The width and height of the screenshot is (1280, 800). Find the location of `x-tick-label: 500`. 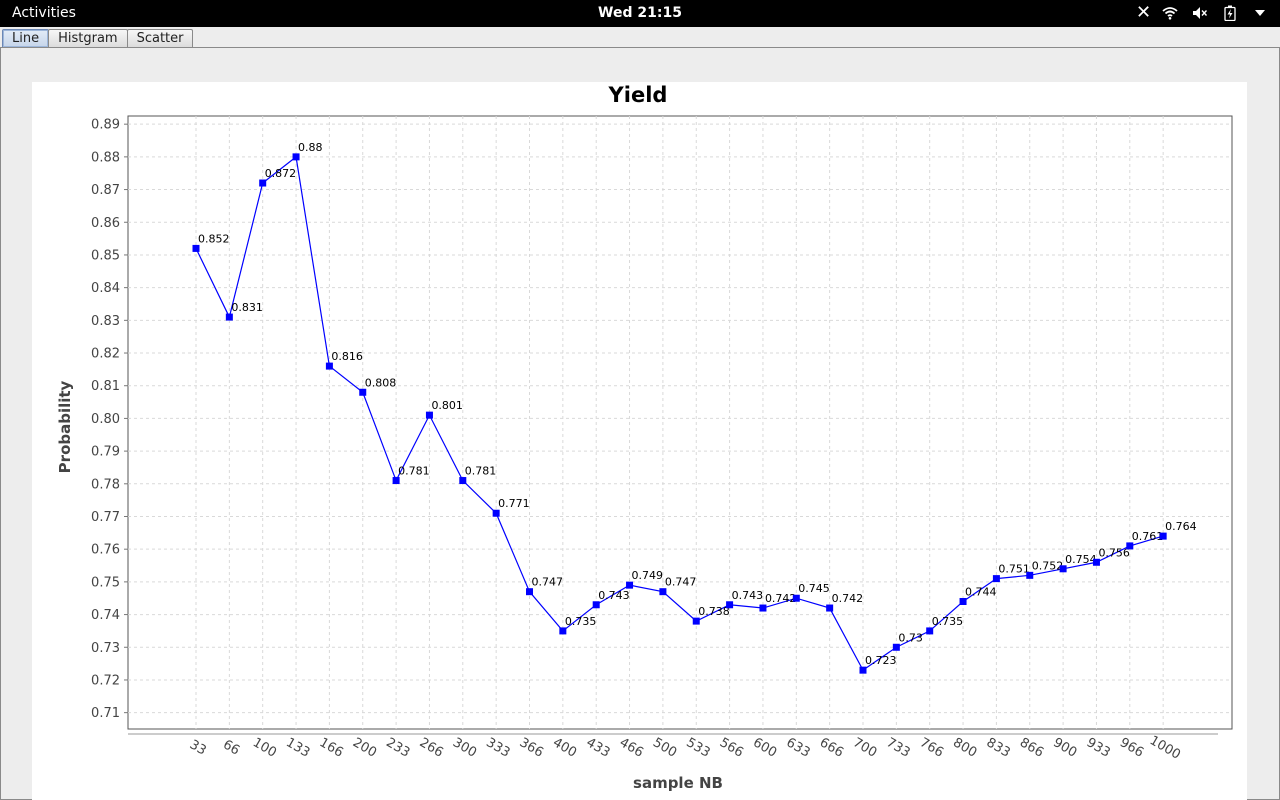

x-tick-label: 500 is located at coordinates (664, 747).